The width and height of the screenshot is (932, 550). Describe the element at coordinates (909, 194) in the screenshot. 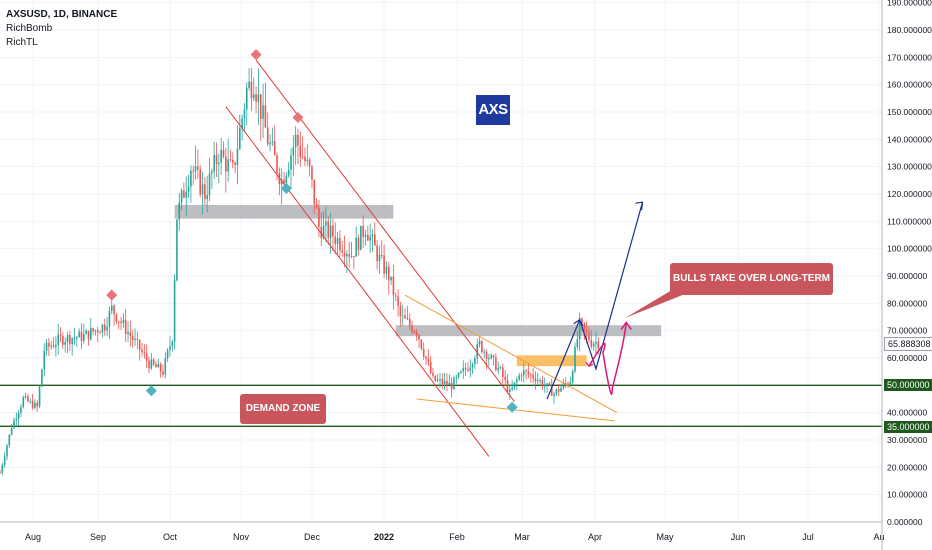

I see `y-tick-label: 120.000000` at that location.